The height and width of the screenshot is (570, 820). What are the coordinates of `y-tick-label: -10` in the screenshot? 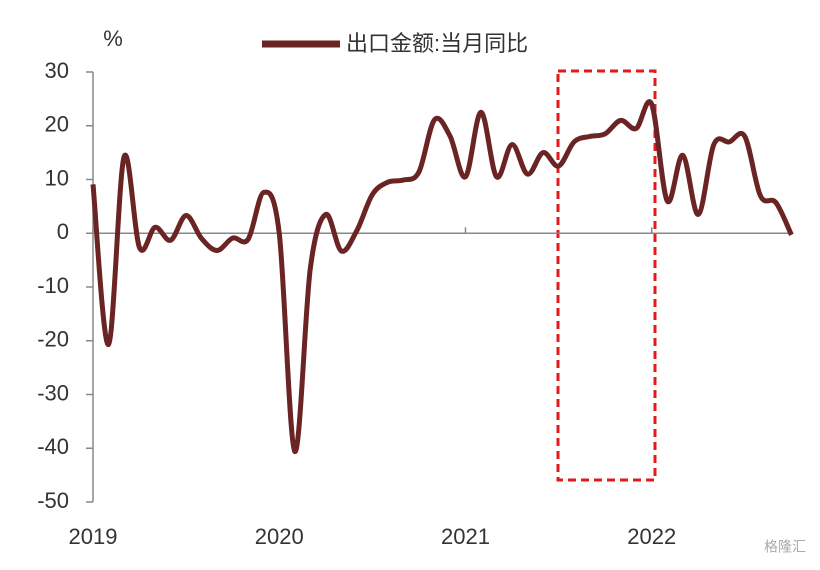 It's located at (53, 285).